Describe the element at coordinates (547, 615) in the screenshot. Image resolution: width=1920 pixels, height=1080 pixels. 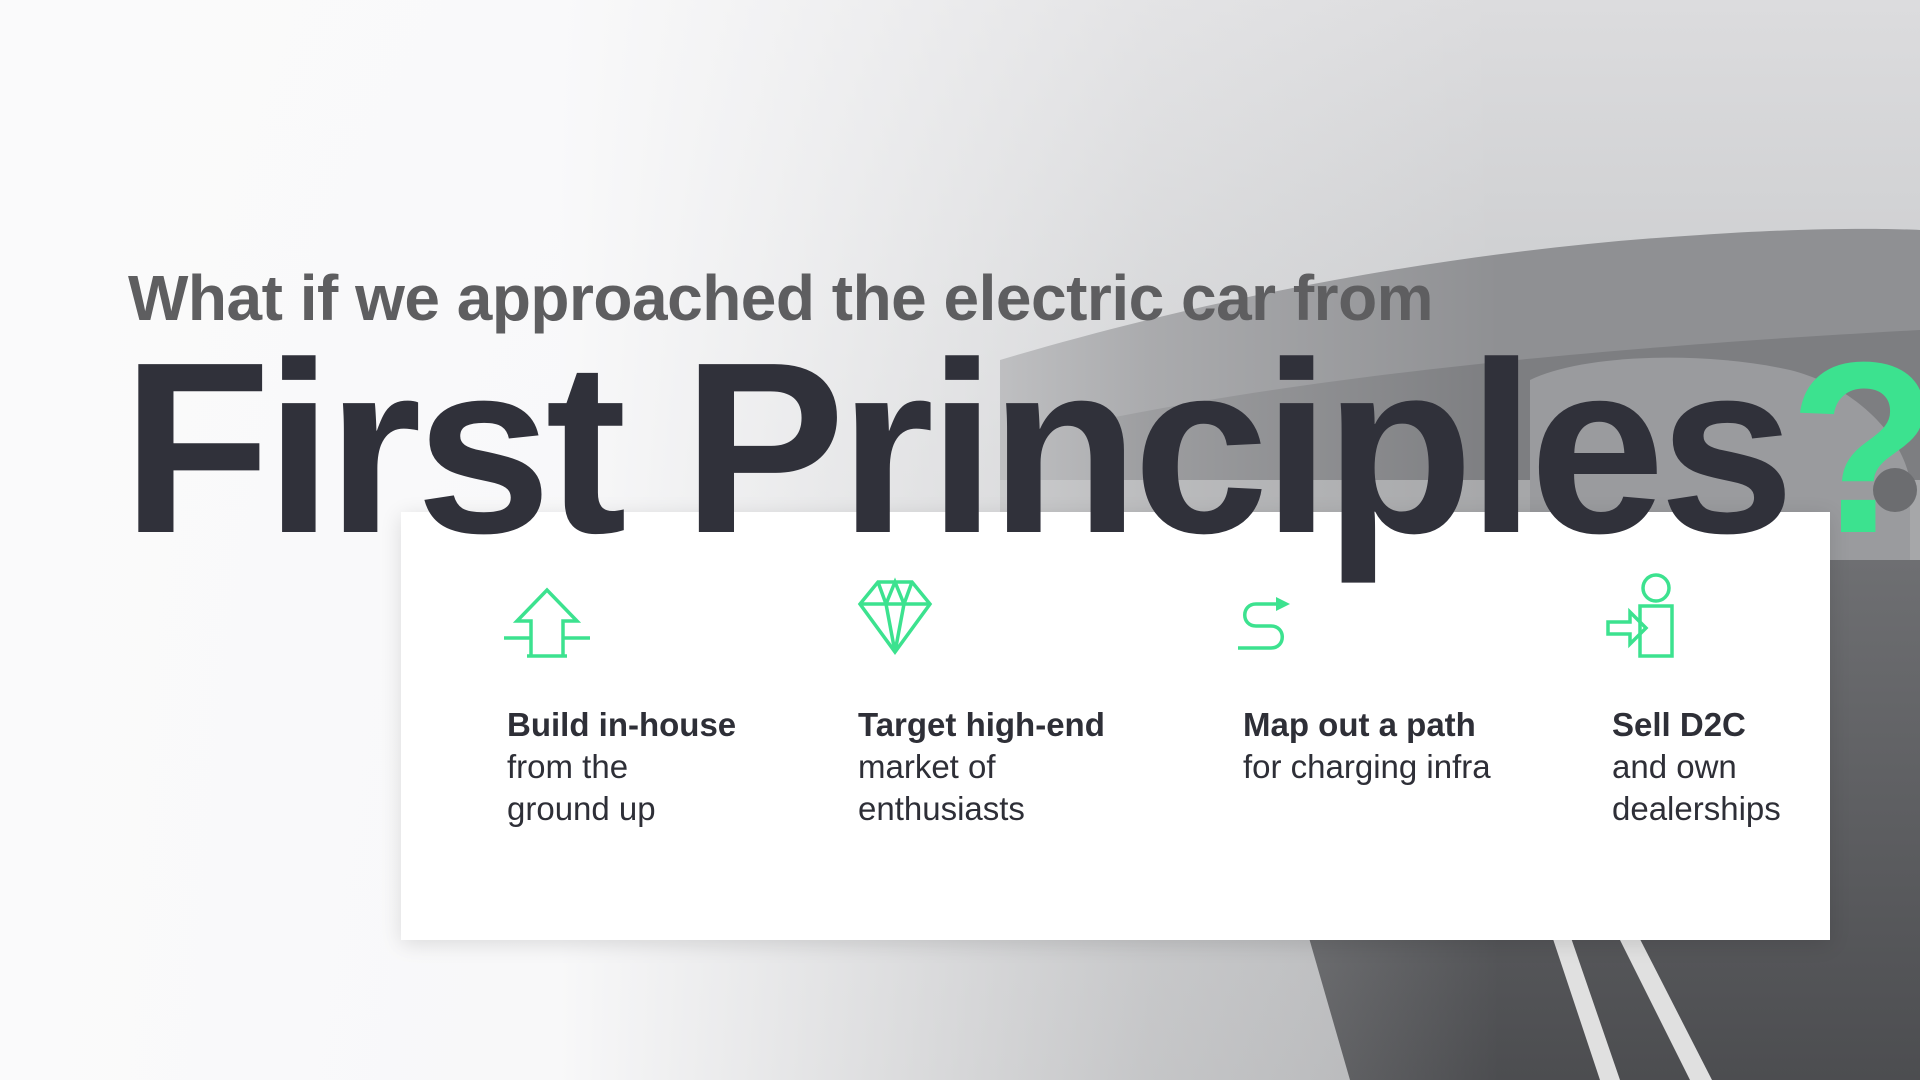
I see `arrow-up-icon` at that location.